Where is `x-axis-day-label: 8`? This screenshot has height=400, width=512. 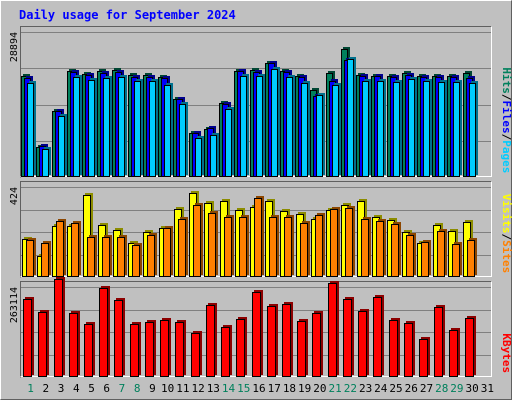
x-axis-day-label: 8 is located at coordinates (137, 388).